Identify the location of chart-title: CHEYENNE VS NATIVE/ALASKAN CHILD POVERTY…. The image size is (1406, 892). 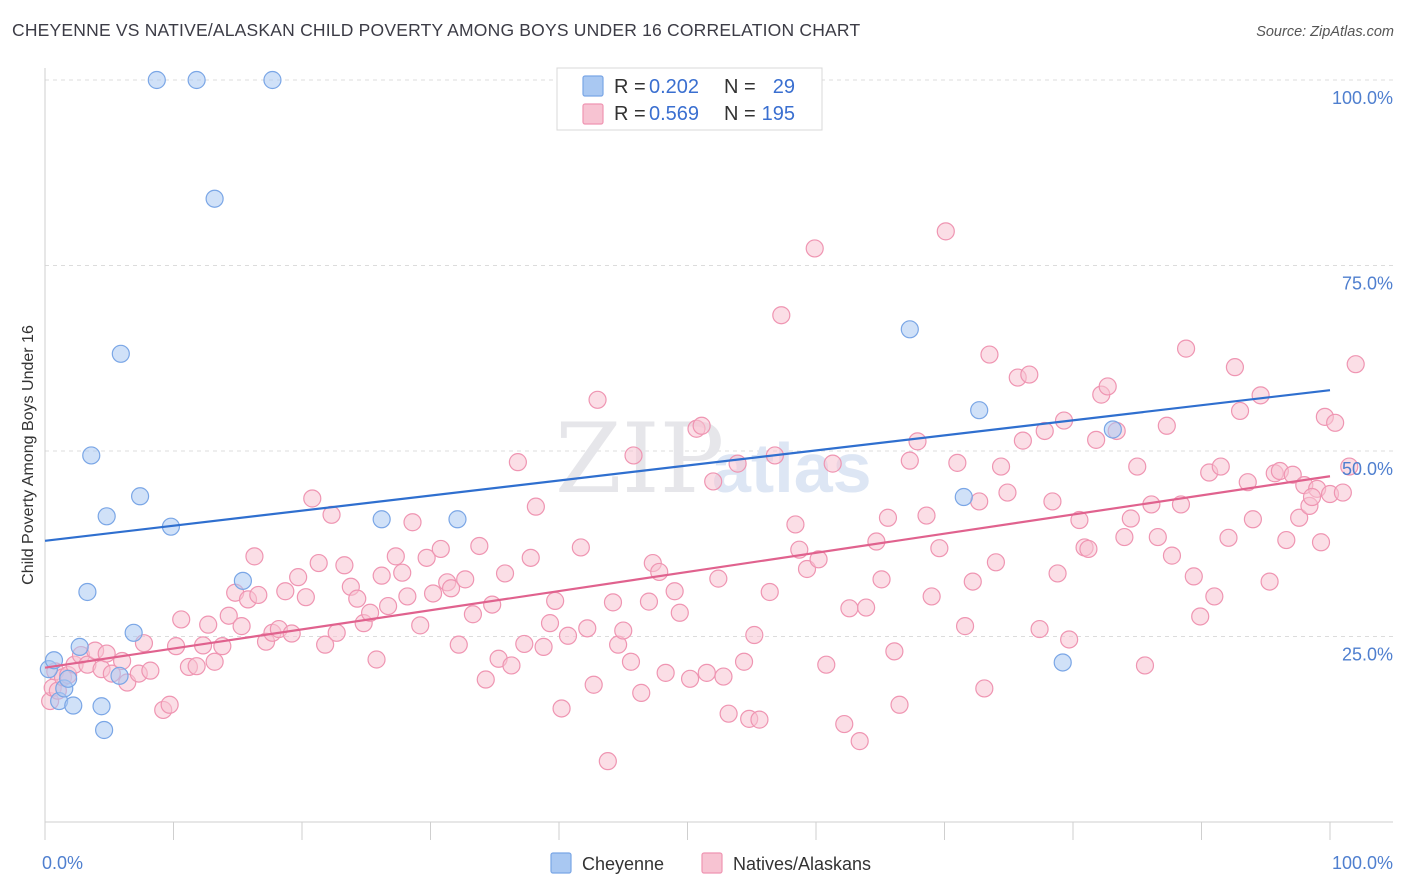
(436, 30).